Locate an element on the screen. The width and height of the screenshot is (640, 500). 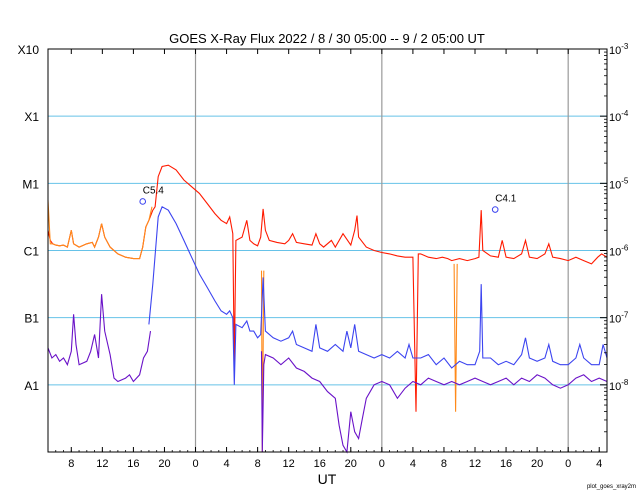
y-exponent-label: 10-8 is located at coordinates (619, 385).